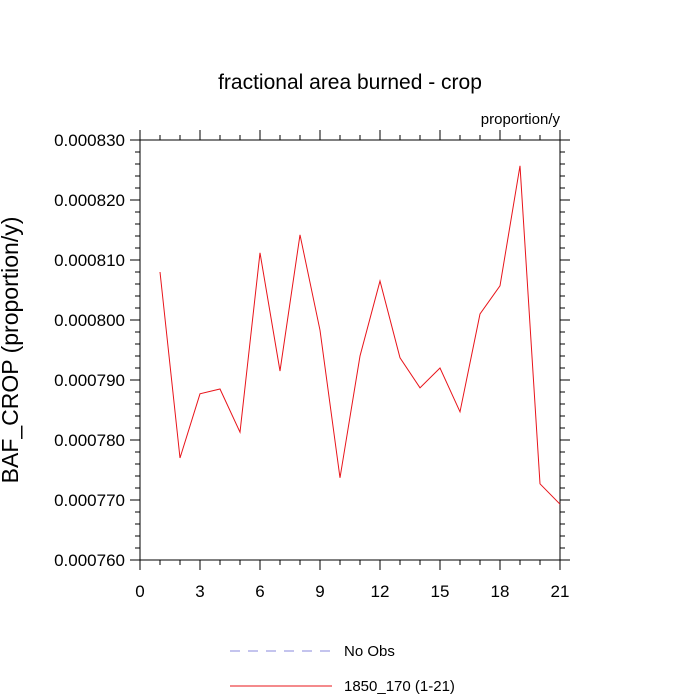 This screenshot has height=700, width=700. Describe the element at coordinates (259, 591) in the screenshot. I see `x-tick-label: 6` at that location.